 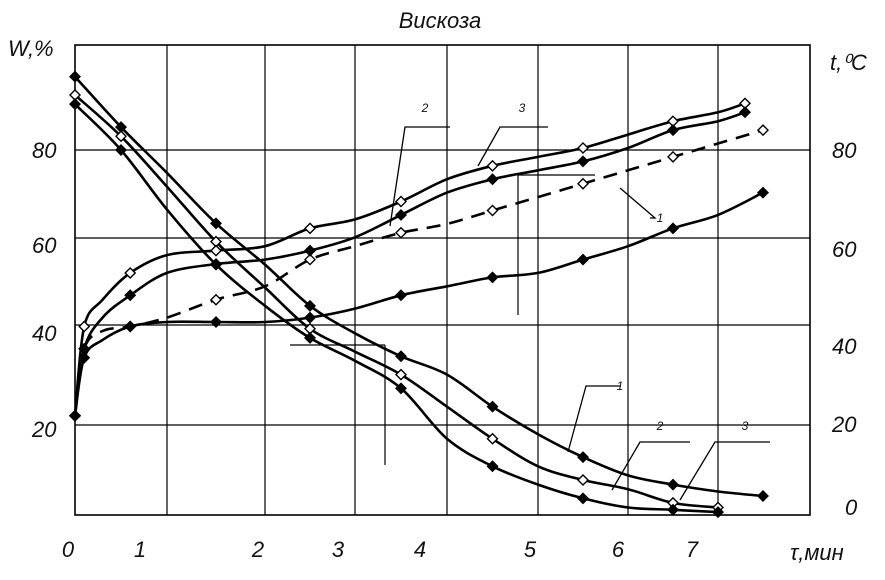 What do you see at coordinates (692, 549) in the screenshot?
I see `x-tick-label-7: 7` at bounding box center [692, 549].